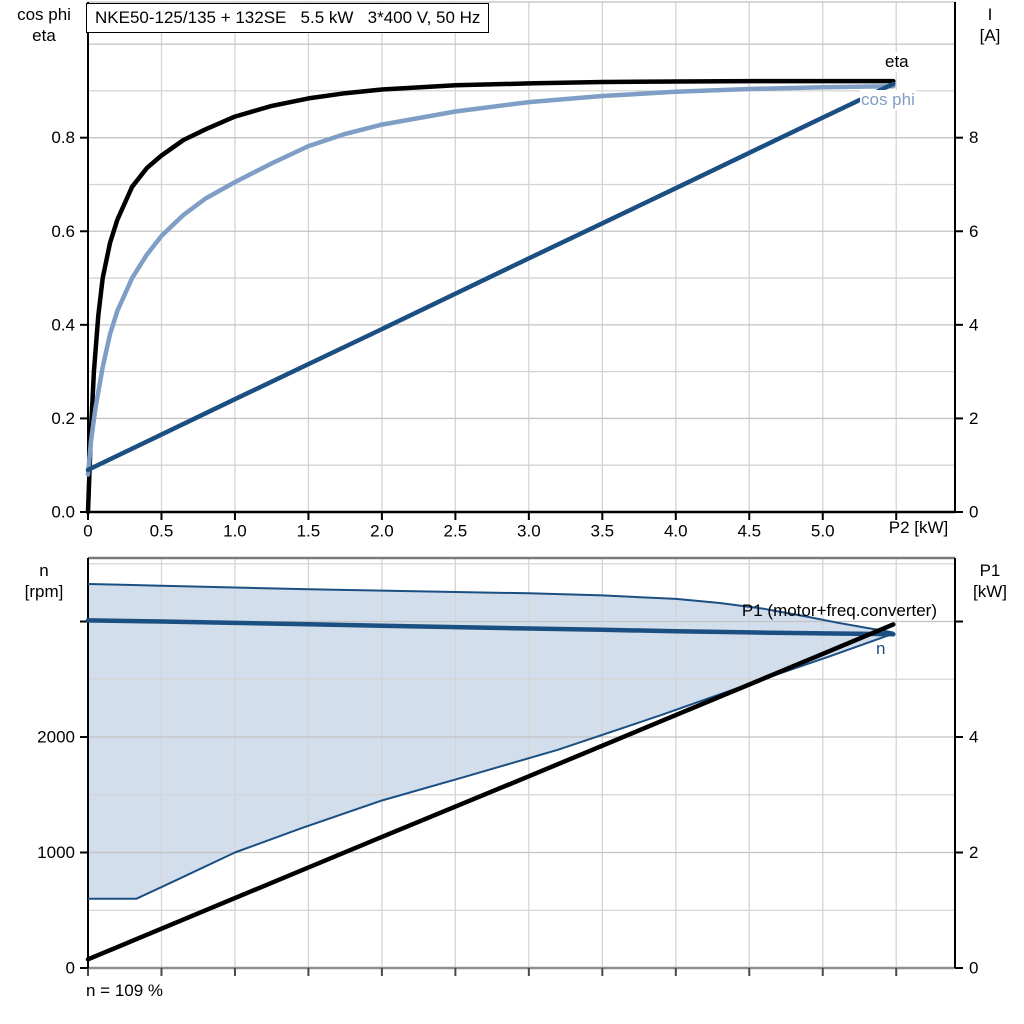 This screenshot has width=1024, height=1024. Describe the element at coordinates (44, 570) in the screenshot. I see `speed-axis-title: n` at that location.